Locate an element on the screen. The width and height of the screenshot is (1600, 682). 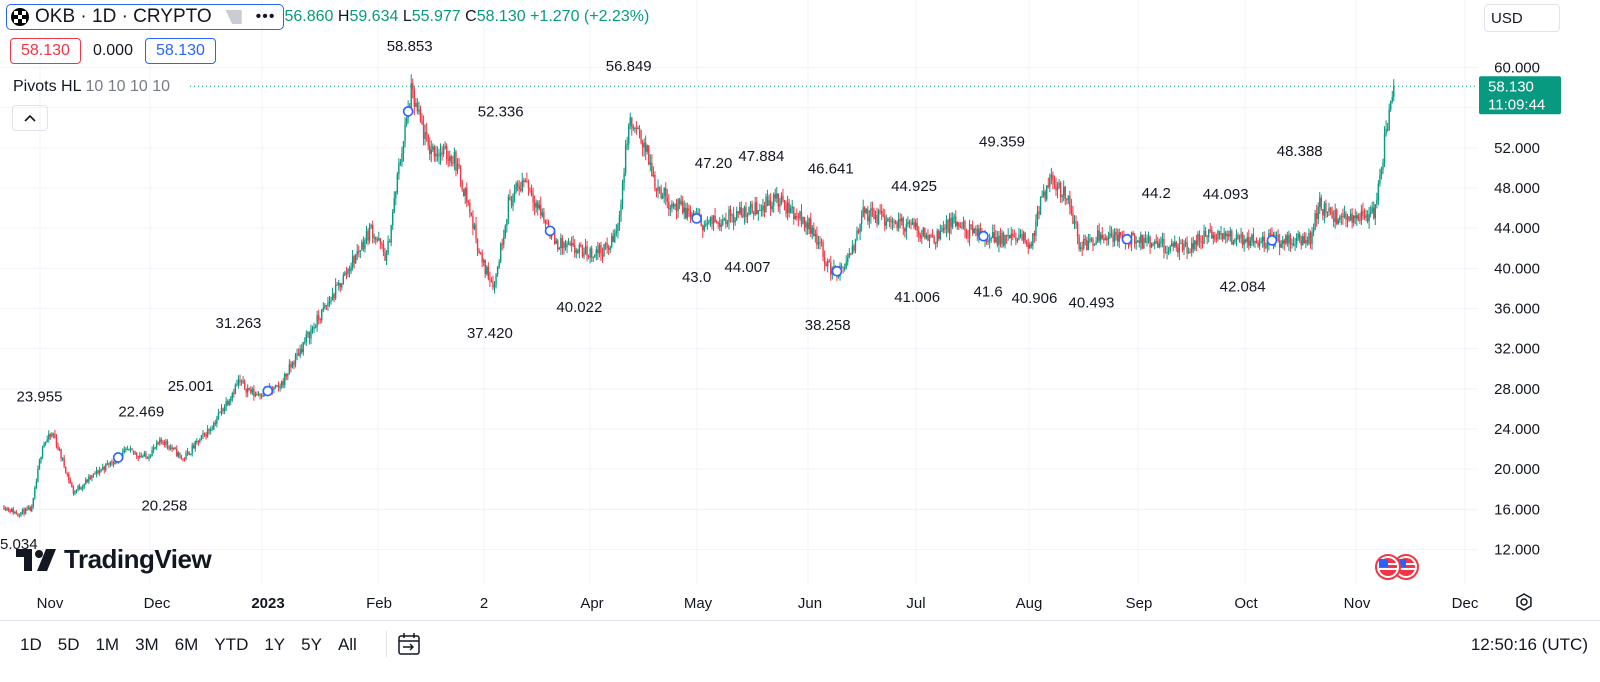
range-6m: 6M is located at coordinates (186, 644).